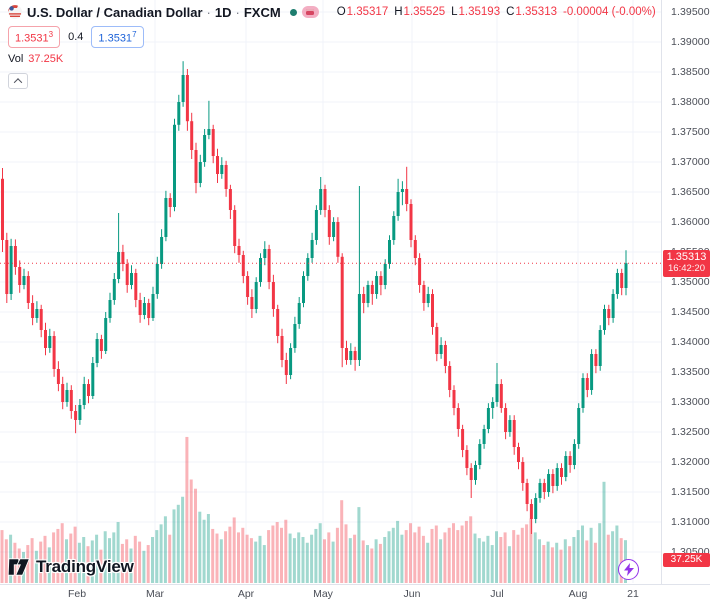 This screenshot has height=600, width=710. What do you see at coordinates (341, 12) in the screenshot?
I see `open-label: O` at bounding box center [341, 12].